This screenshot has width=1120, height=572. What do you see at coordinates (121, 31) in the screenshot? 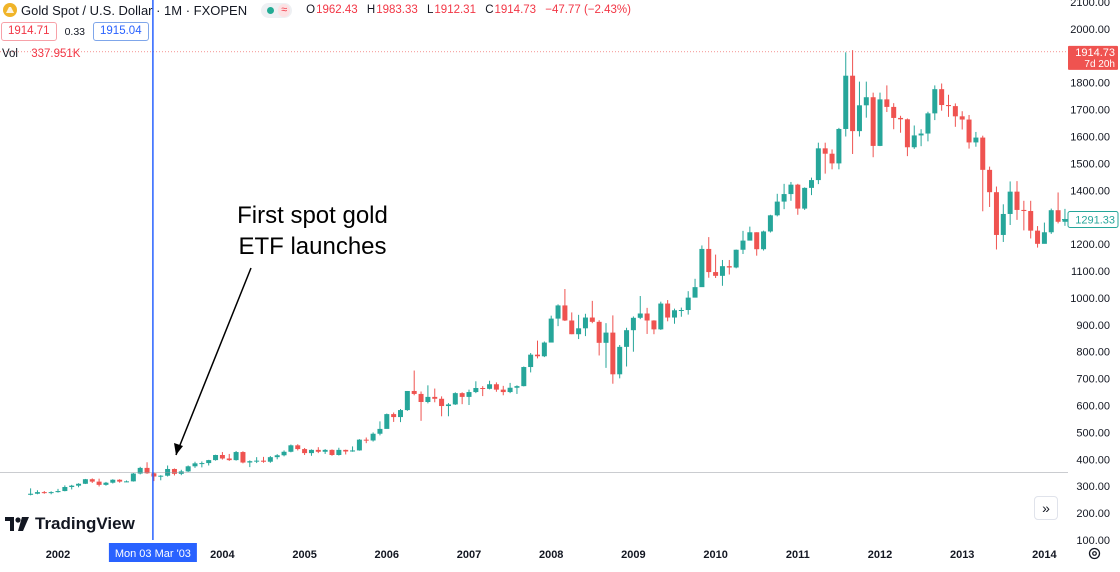
I see `buy-price-button: 1915.04` at bounding box center [121, 31].